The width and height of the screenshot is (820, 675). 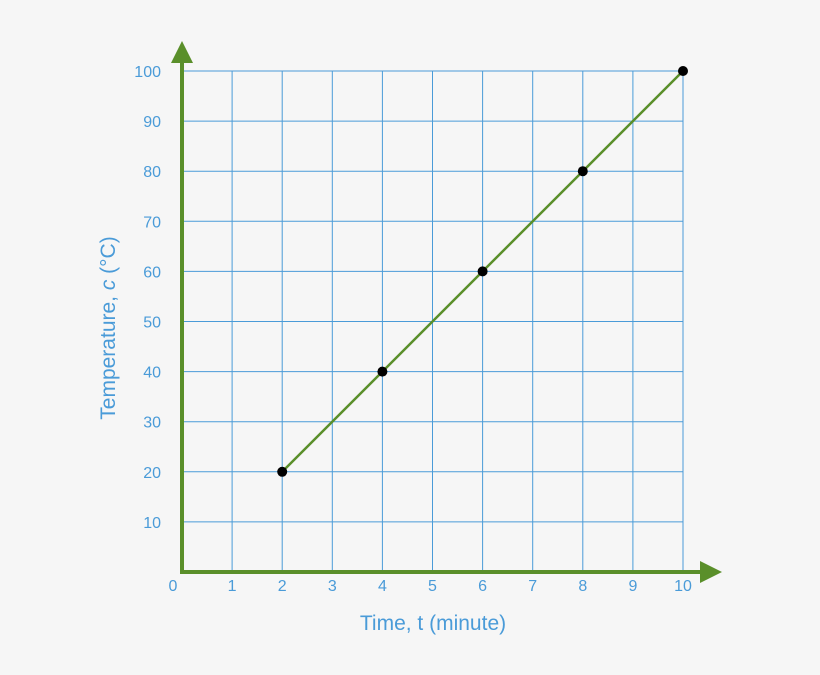 What do you see at coordinates (108, 355) in the screenshot?
I see `y-axis-title-part-1: Temperature,` at bounding box center [108, 355].